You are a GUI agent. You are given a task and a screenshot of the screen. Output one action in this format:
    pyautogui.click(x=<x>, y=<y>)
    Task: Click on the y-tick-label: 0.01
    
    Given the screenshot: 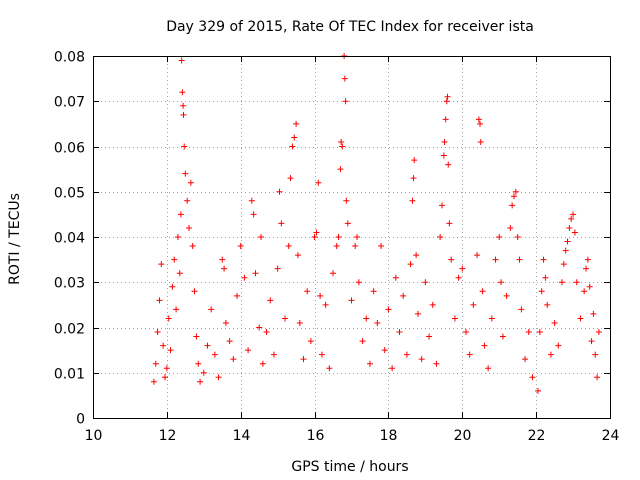 What is the action you would take?
    pyautogui.click(x=69, y=375)
    